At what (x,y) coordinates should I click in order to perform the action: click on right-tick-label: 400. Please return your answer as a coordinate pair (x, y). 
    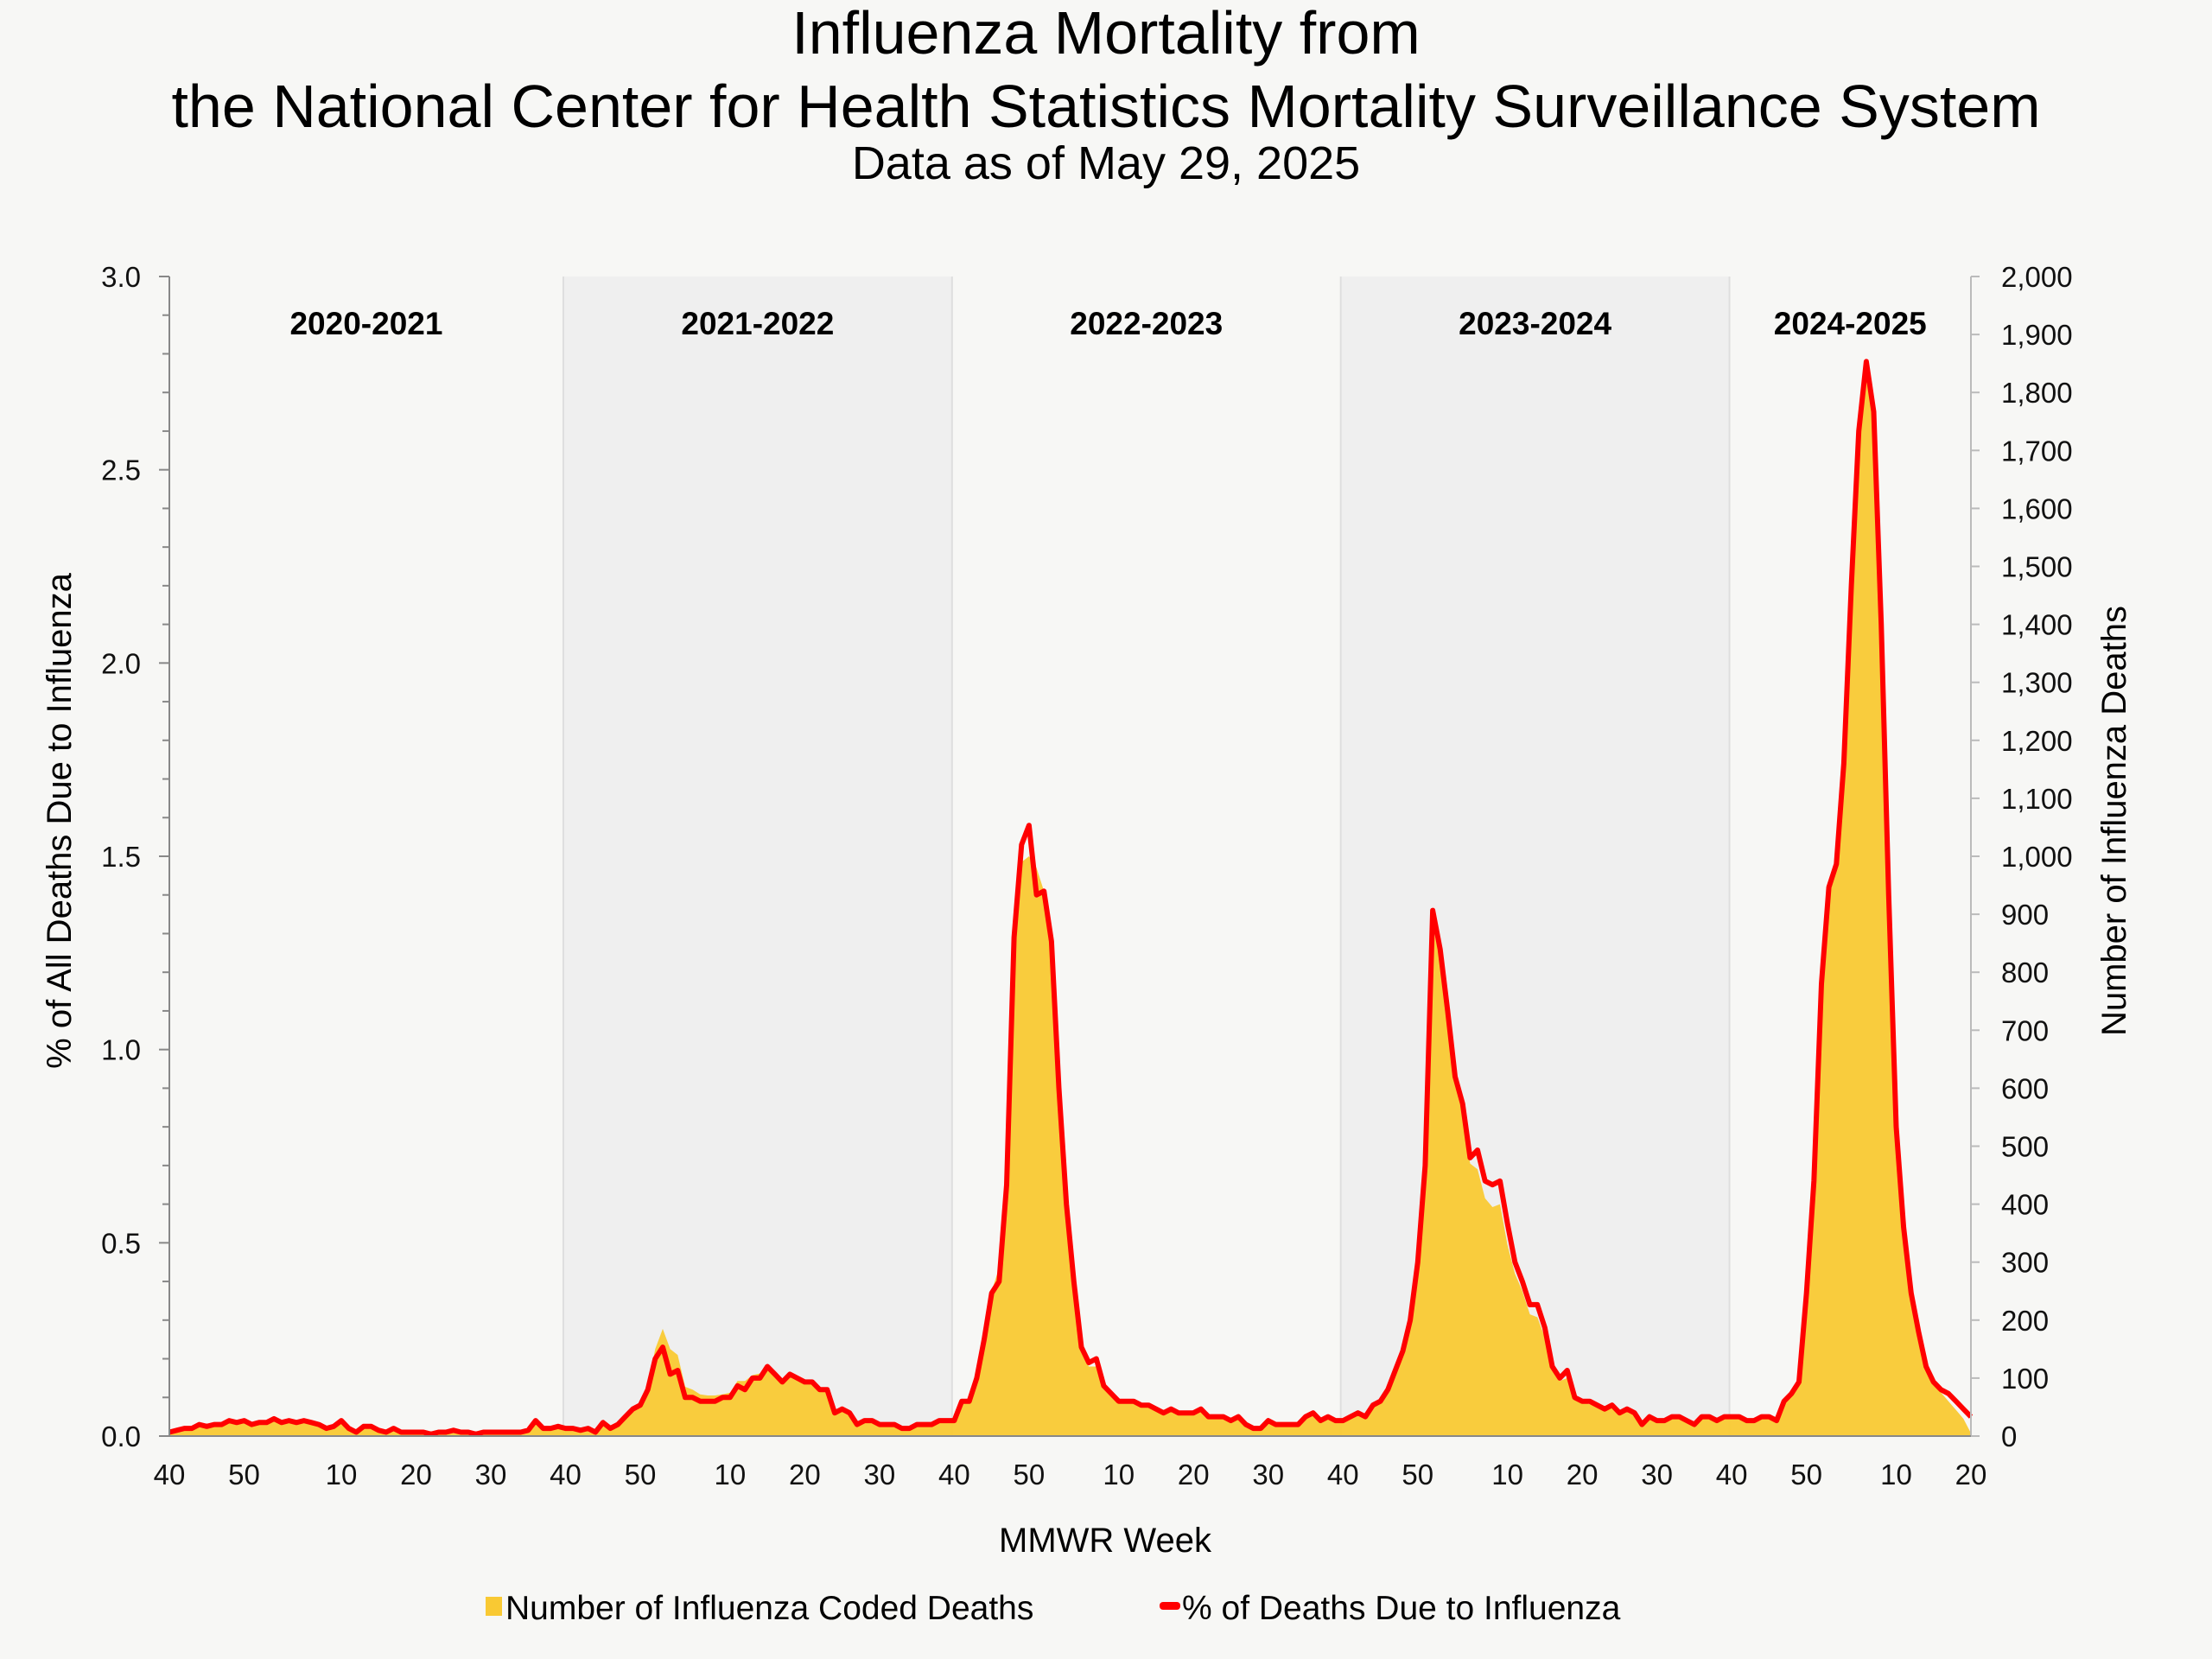
    Looking at the image, I should click on (2025, 1205).